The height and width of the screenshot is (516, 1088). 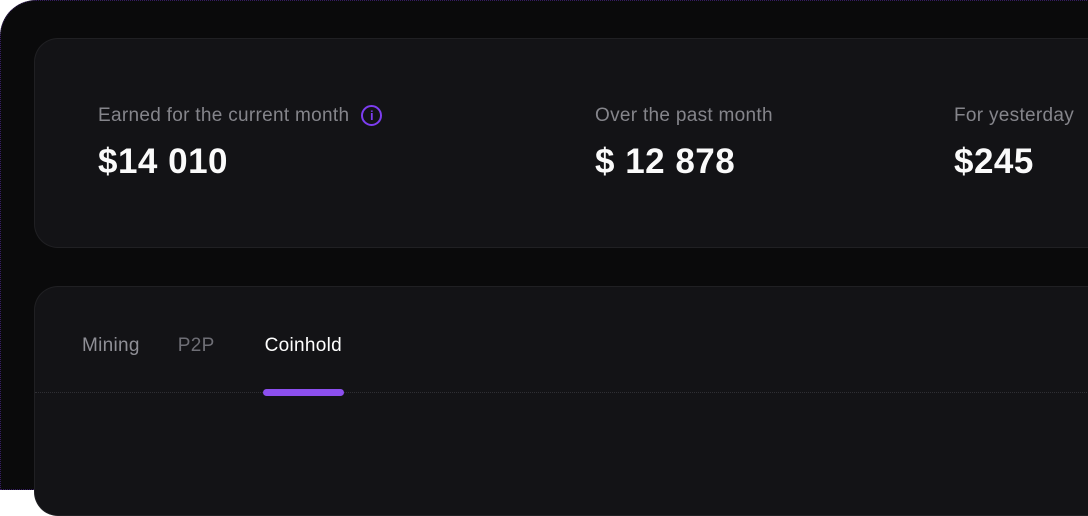 I want to click on info-icon: i, so click(x=372, y=115).